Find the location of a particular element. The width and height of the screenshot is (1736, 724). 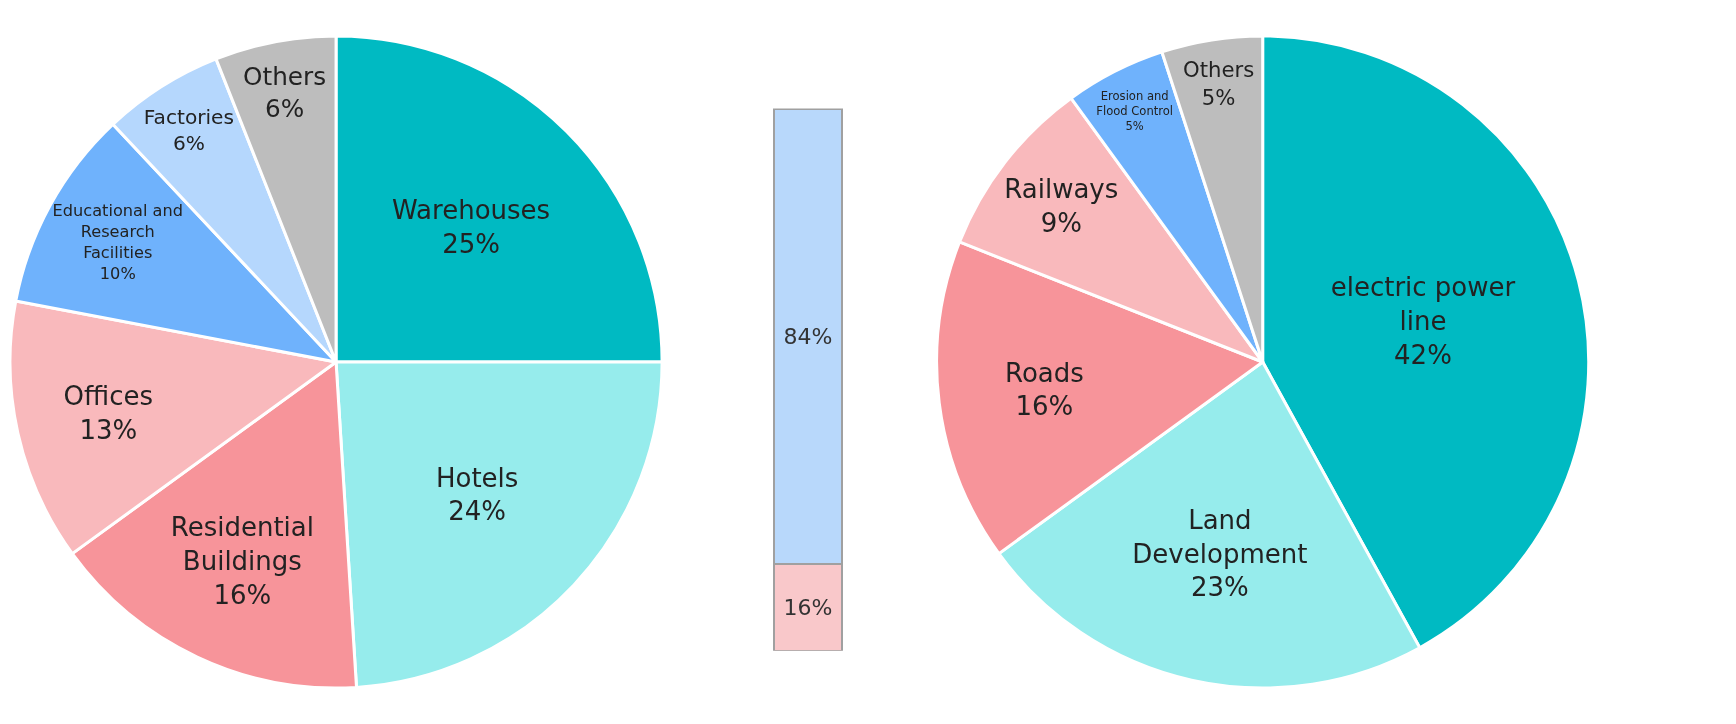

slice-label: electric power line is located at coordinates (1423, 304).